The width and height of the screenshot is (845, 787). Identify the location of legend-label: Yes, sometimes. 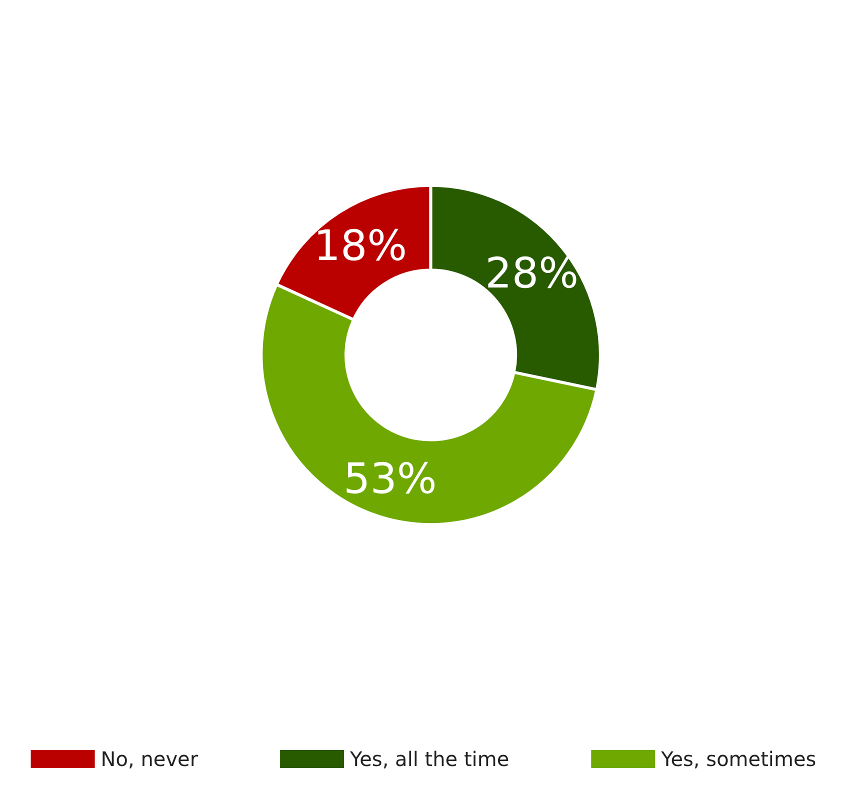
(738, 759).